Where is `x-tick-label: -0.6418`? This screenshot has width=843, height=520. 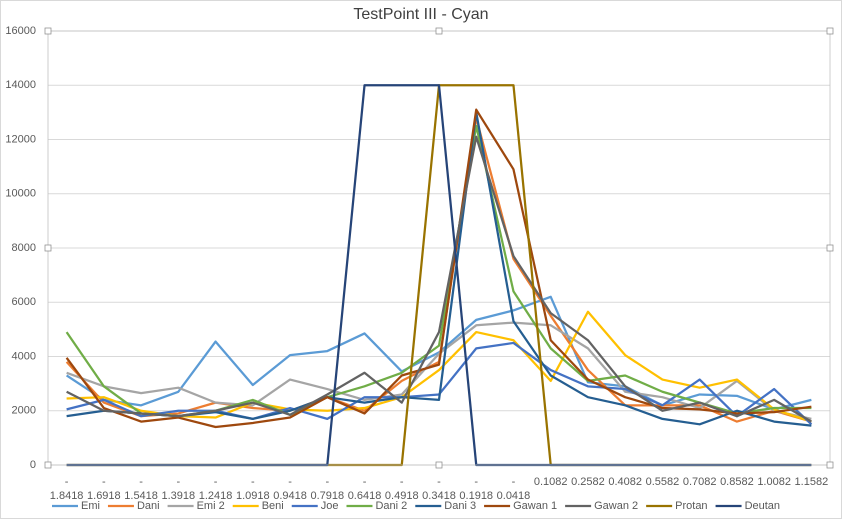
x-tick-label: -0.6418 is located at coordinates (365, 489).